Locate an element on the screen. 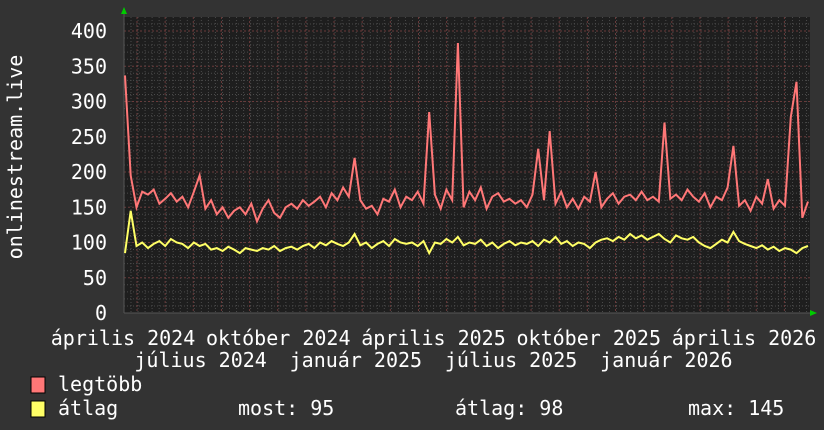 The height and width of the screenshot is (430, 824). y-tick-labels: 0 50 100 150 200 250 300 350 400 is located at coordinates (89, 172).